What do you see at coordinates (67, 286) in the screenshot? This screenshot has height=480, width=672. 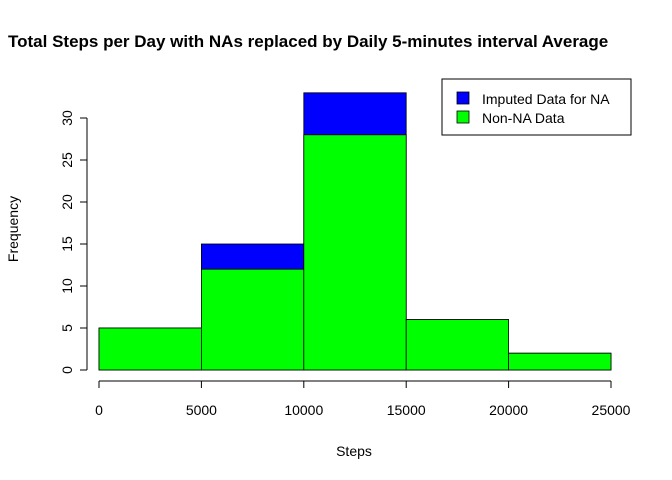 I see `y-tick-label: 10` at bounding box center [67, 286].